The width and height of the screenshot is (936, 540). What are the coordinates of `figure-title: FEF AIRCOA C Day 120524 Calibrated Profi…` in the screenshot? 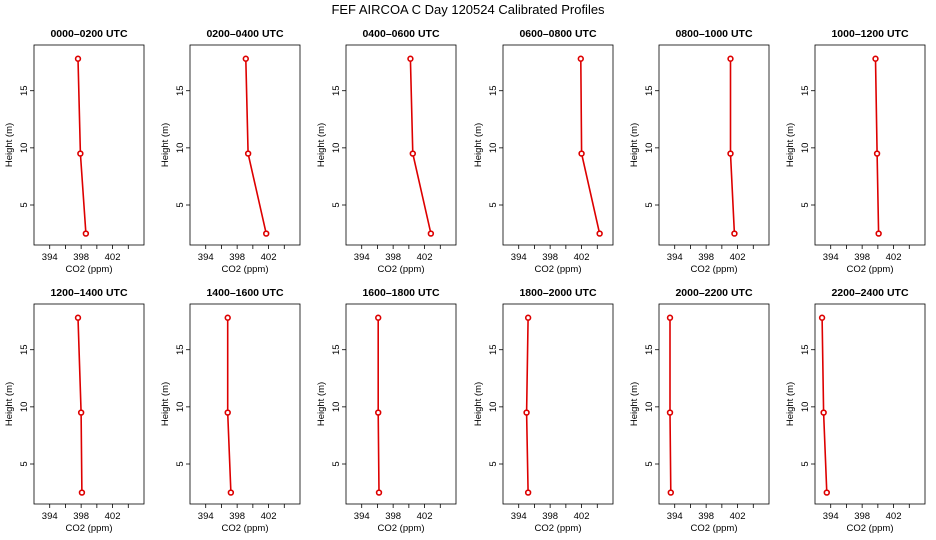 It's located at (468, 9).